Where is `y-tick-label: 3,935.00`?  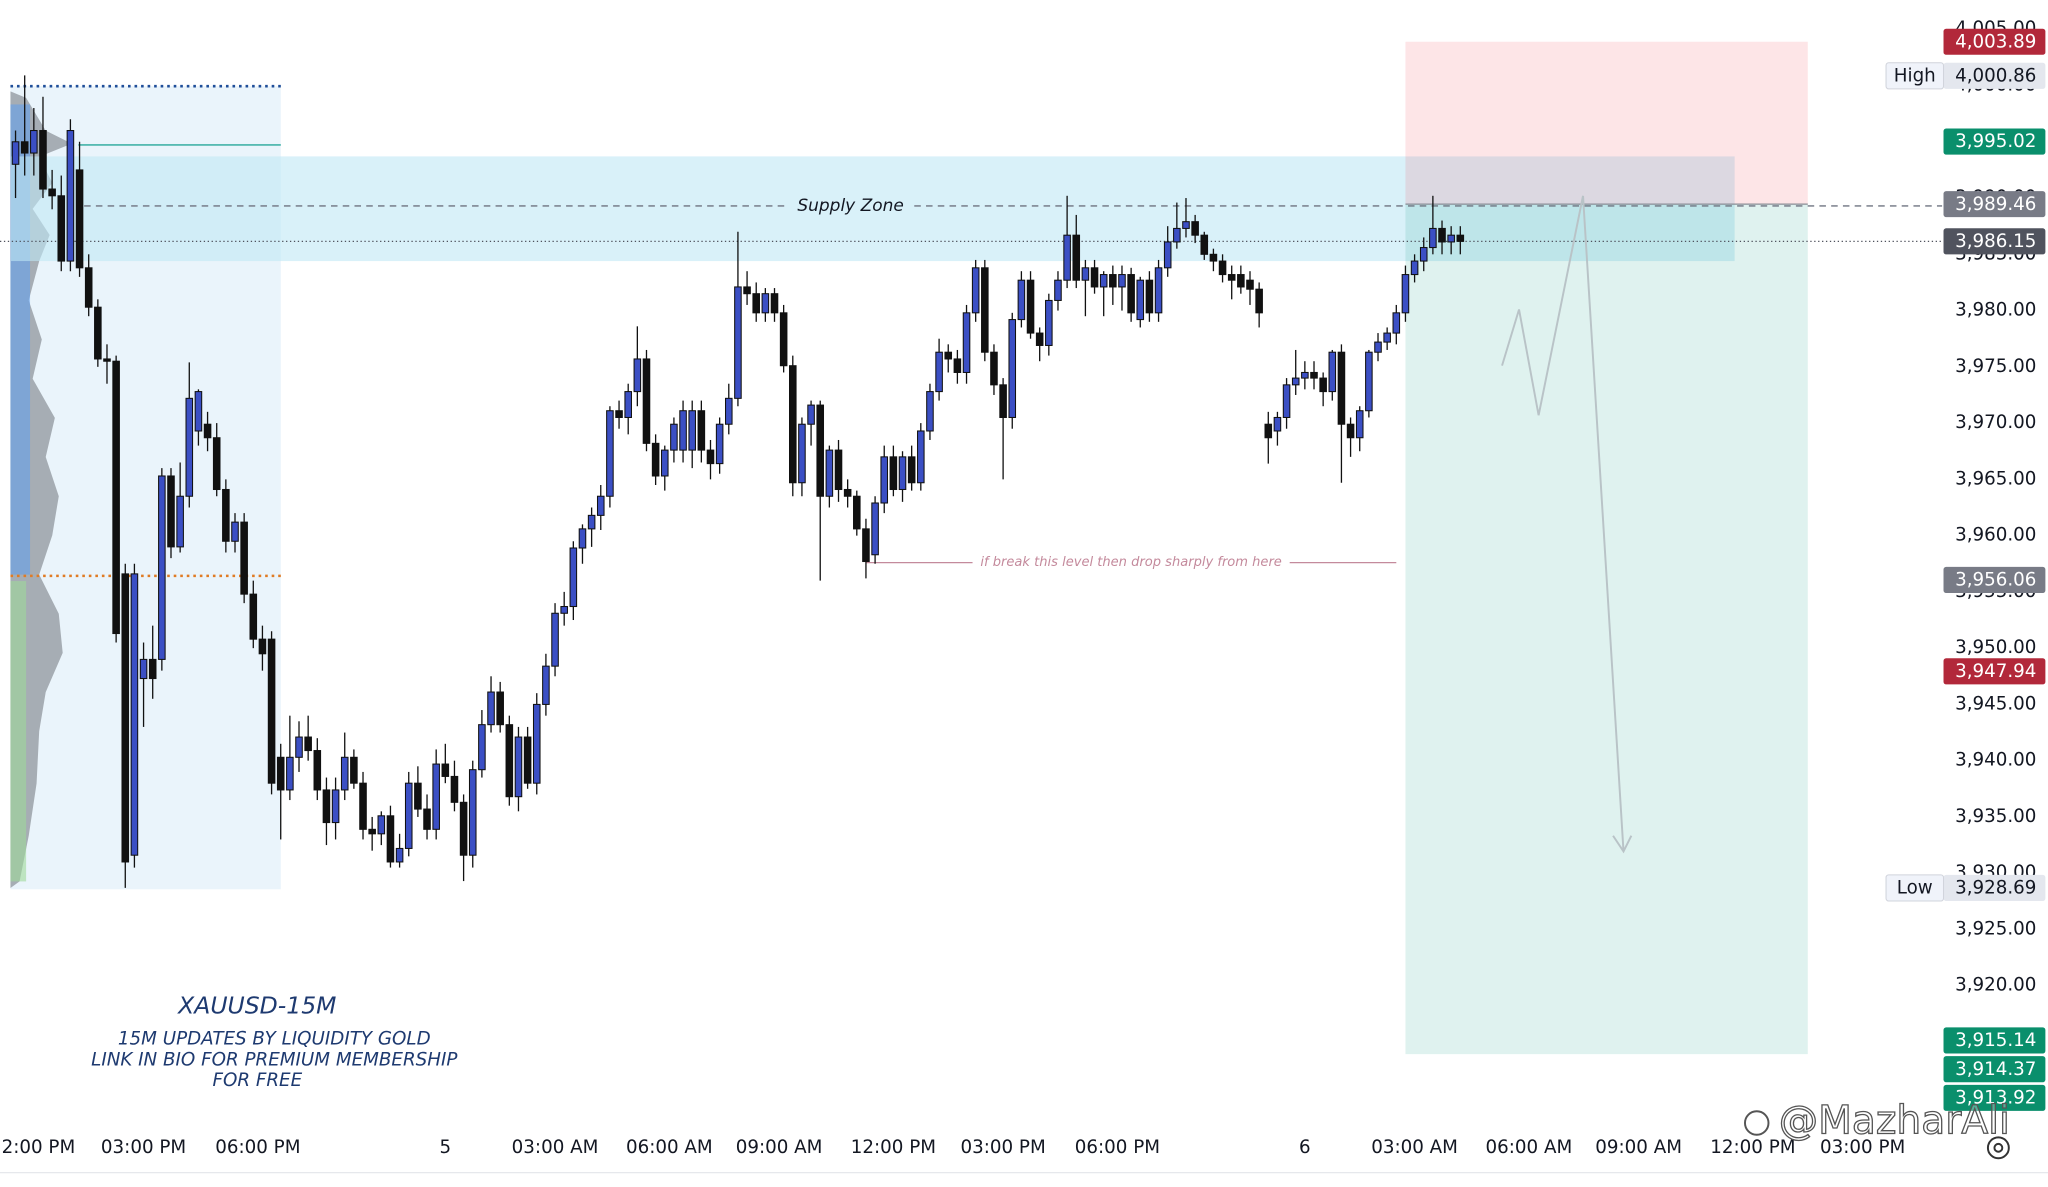
y-tick-label: 3,935.00 is located at coordinates (1995, 816).